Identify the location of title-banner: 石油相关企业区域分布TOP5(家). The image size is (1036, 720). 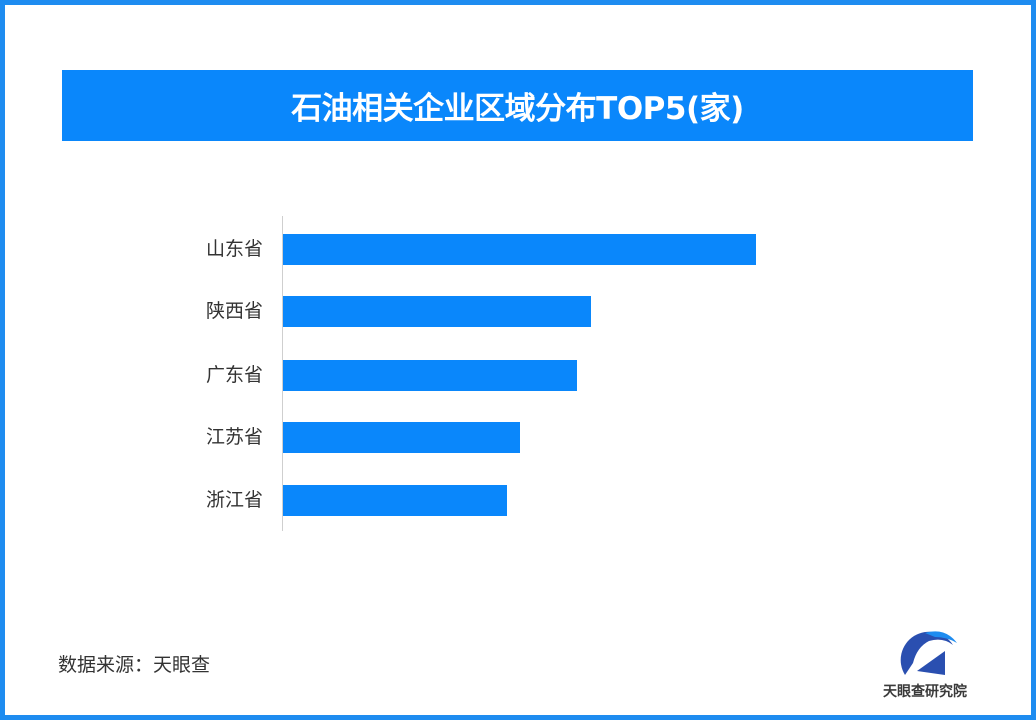
(517, 105).